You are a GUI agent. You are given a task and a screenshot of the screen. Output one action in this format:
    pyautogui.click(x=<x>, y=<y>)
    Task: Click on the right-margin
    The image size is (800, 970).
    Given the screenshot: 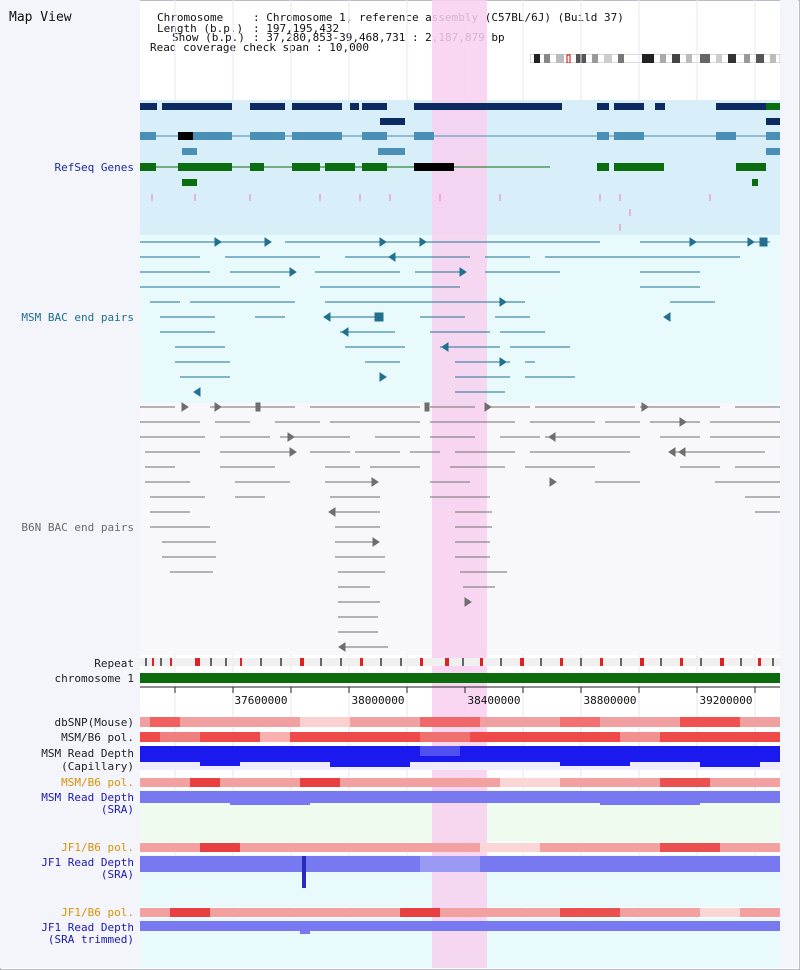 What is the action you would take?
    pyautogui.click(x=789, y=484)
    